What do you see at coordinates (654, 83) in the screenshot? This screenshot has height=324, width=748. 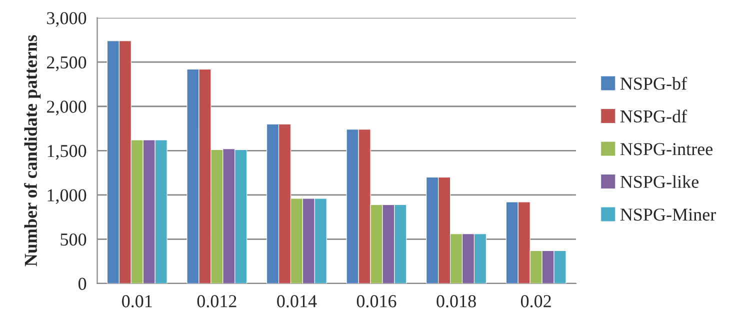 I see `legend-label: NSPG-bf` at bounding box center [654, 83].